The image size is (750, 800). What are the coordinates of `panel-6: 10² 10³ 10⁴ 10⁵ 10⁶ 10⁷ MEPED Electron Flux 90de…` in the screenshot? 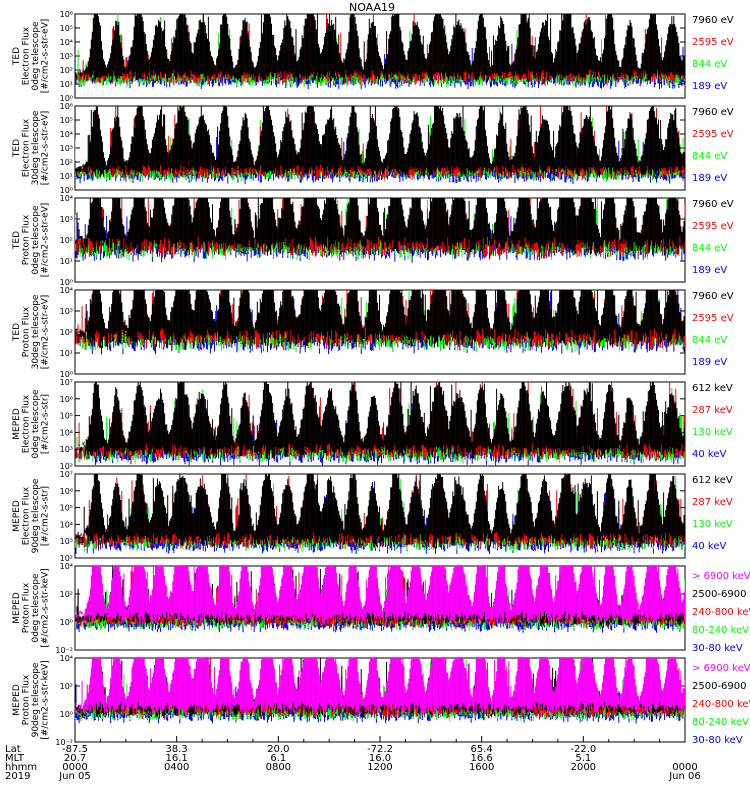 It's located at (372, 516).